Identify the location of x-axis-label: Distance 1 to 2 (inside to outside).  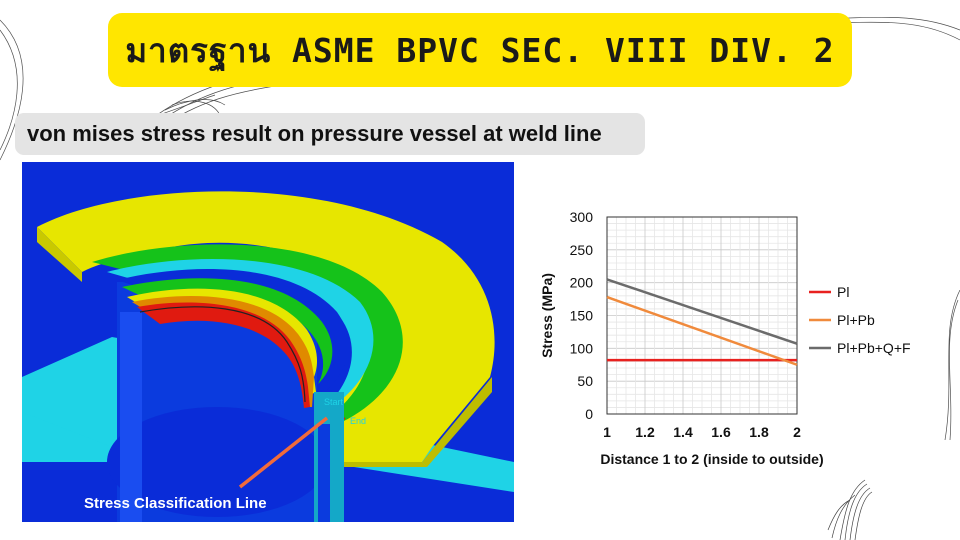
(711, 459).